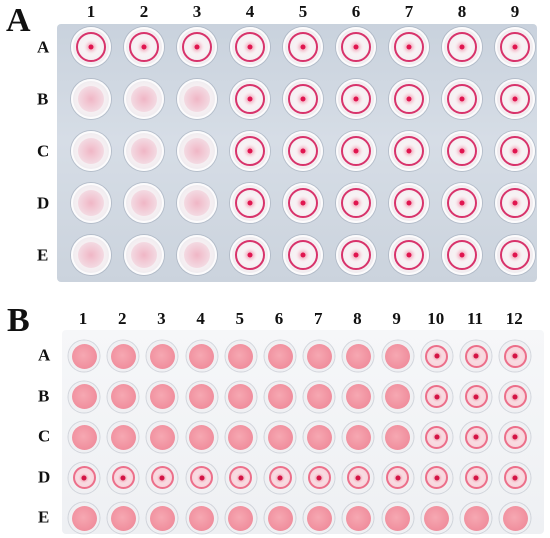 This screenshot has height=538, width=550. Describe the element at coordinates (357, 318) in the screenshot. I see `column-number: 8` at that location.